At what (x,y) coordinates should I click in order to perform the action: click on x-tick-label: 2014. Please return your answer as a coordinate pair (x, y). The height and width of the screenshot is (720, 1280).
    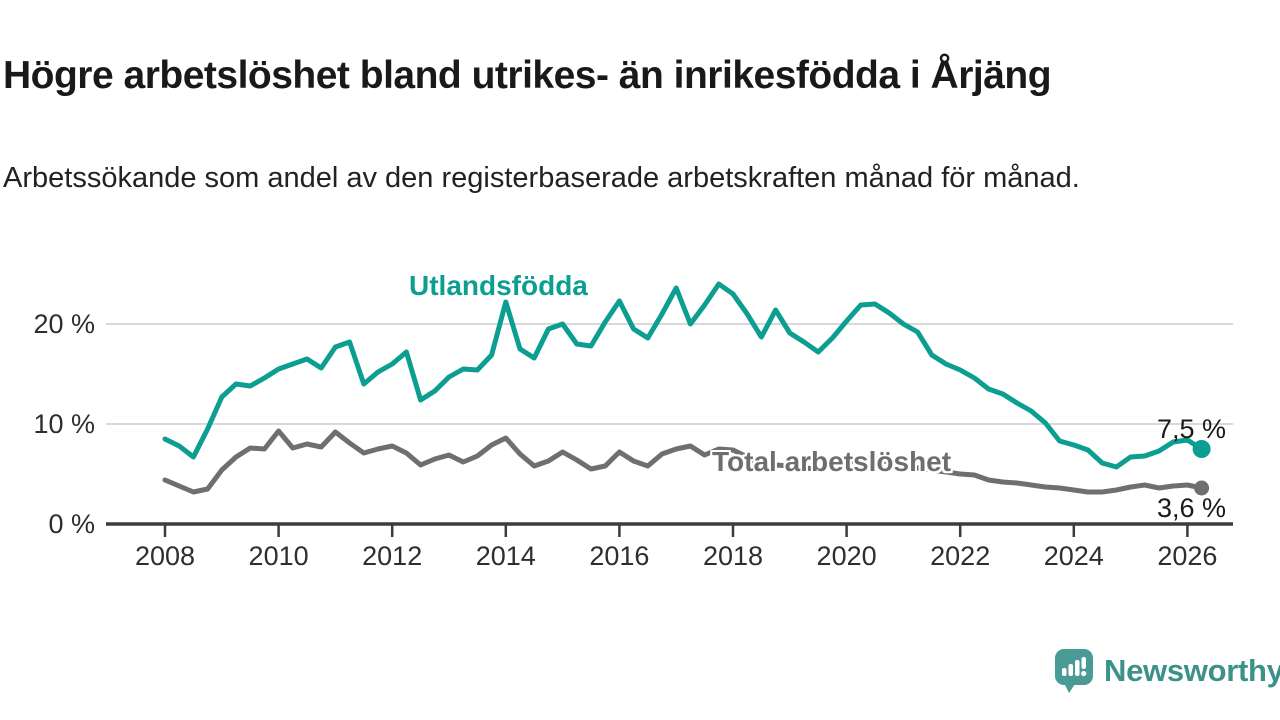
    Looking at the image, I should click on (505, 556).